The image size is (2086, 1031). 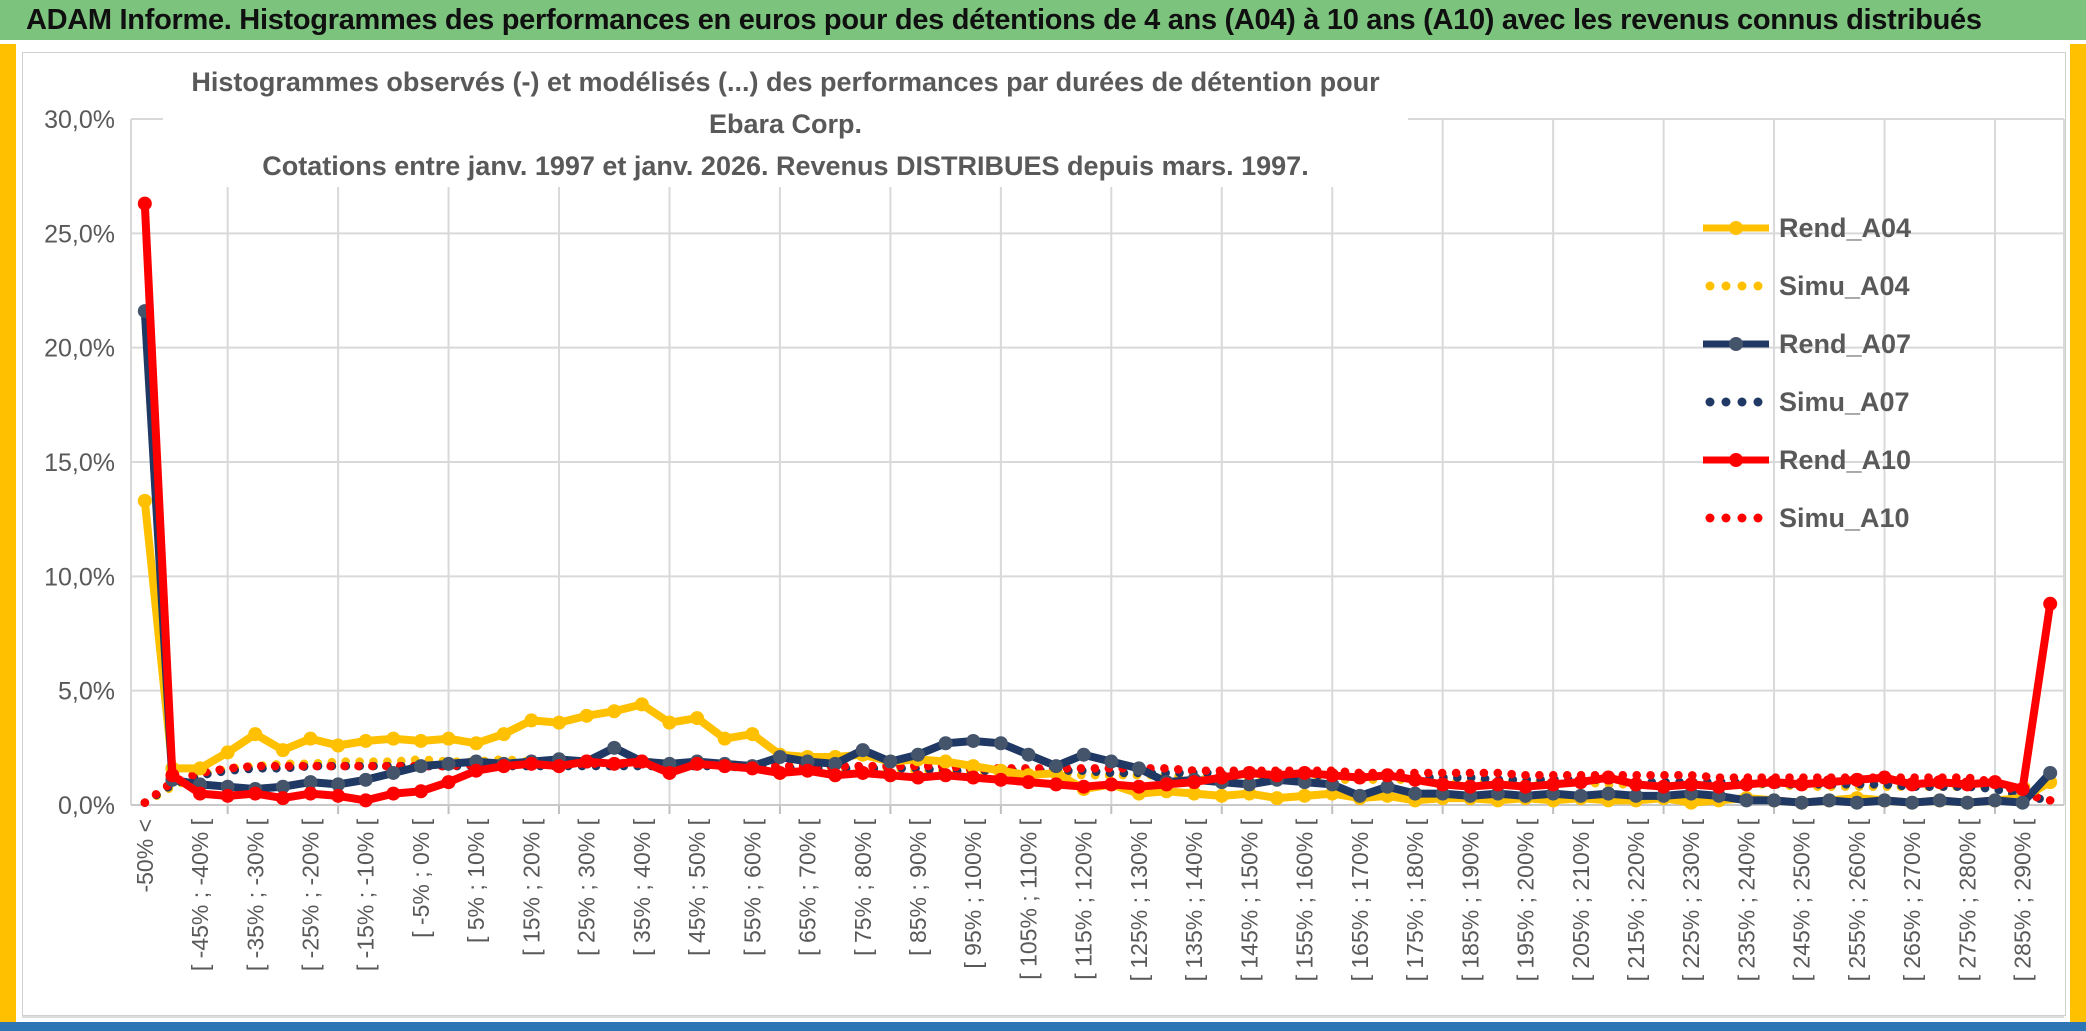 What do you see at coordinates (1802, 899) in the screenshot?
I see `x-axis-label: [ 245% ; 250% [` at bounding box center [1802, 899].